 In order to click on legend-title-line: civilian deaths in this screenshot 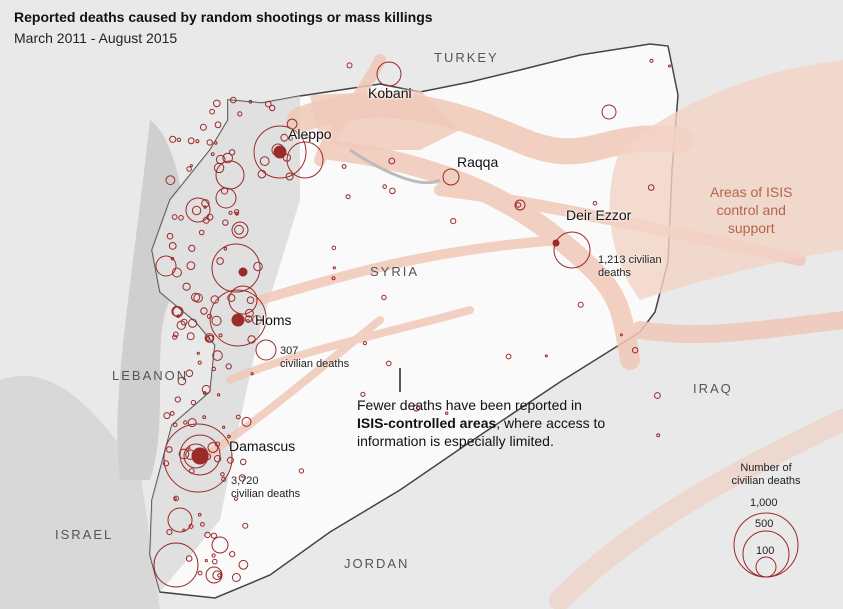, I will do `click(766, 481)`.